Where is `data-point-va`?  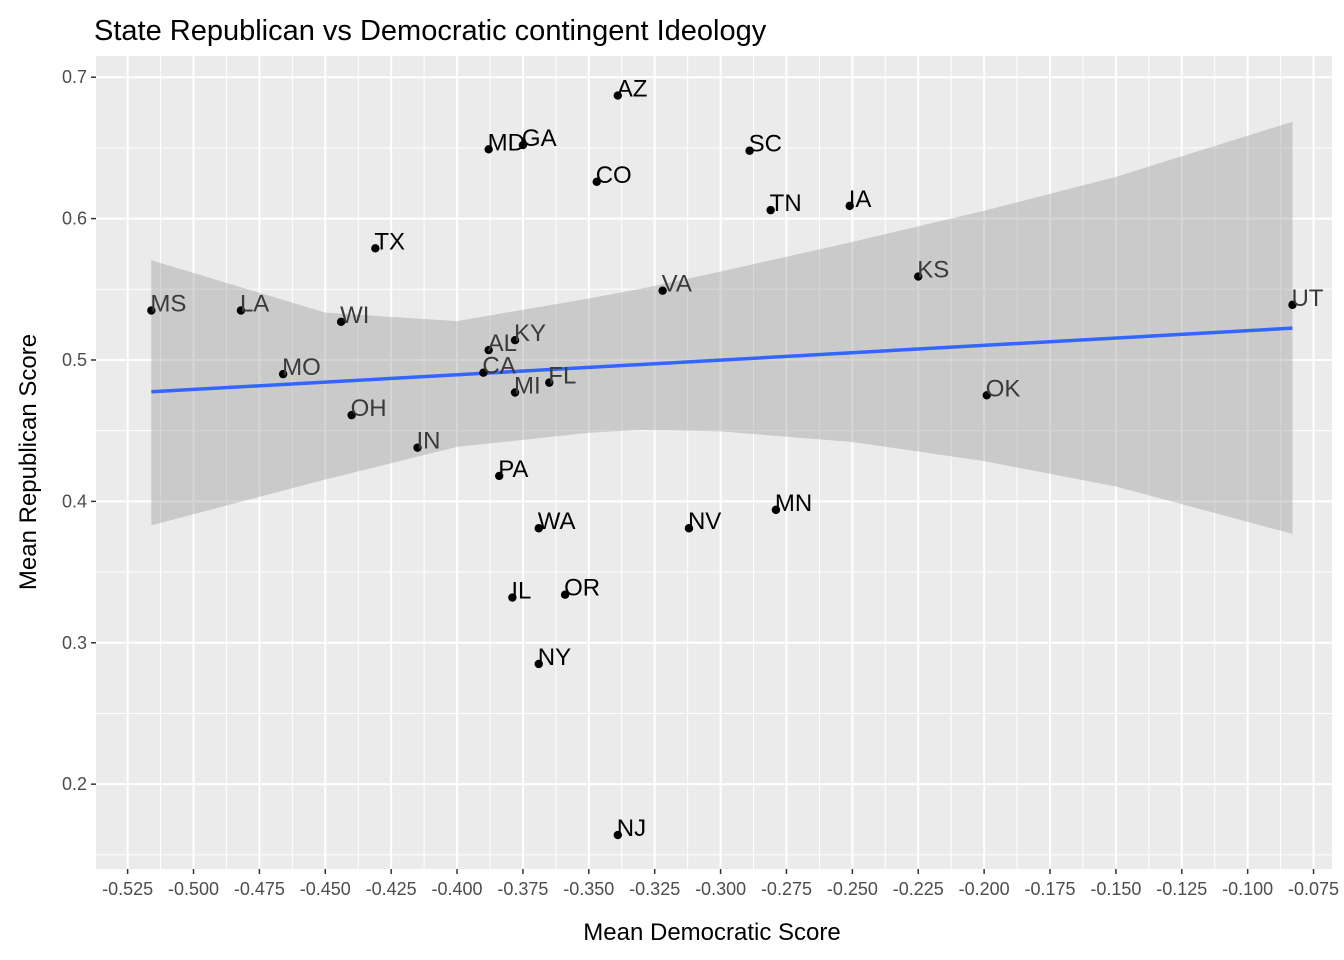
data-point-va is located at coordinates (662, 290).